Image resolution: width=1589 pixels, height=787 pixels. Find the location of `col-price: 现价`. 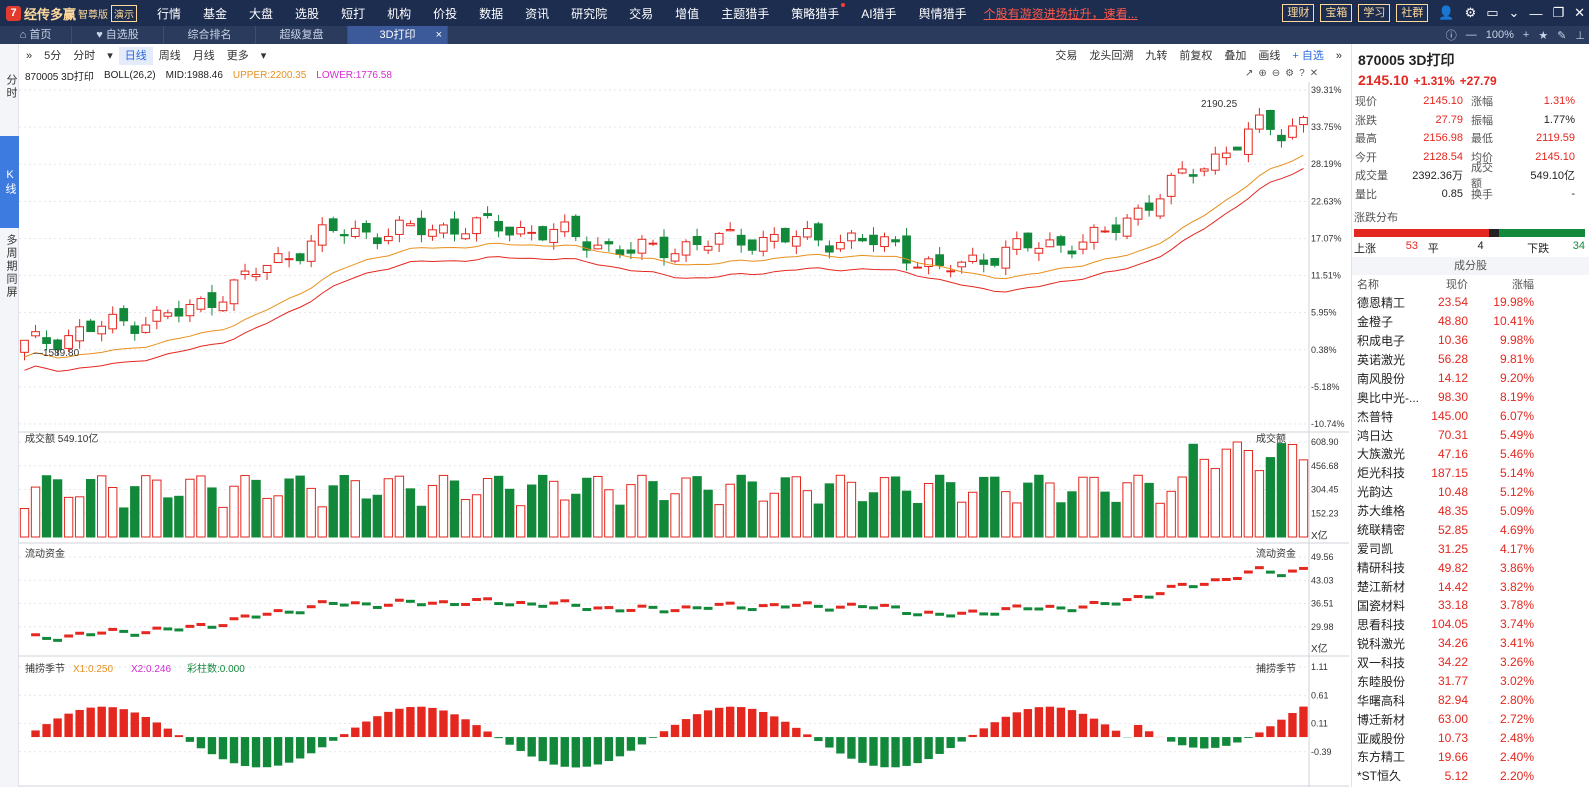

col-price: 现价 is located at coordinates (1457, 285).